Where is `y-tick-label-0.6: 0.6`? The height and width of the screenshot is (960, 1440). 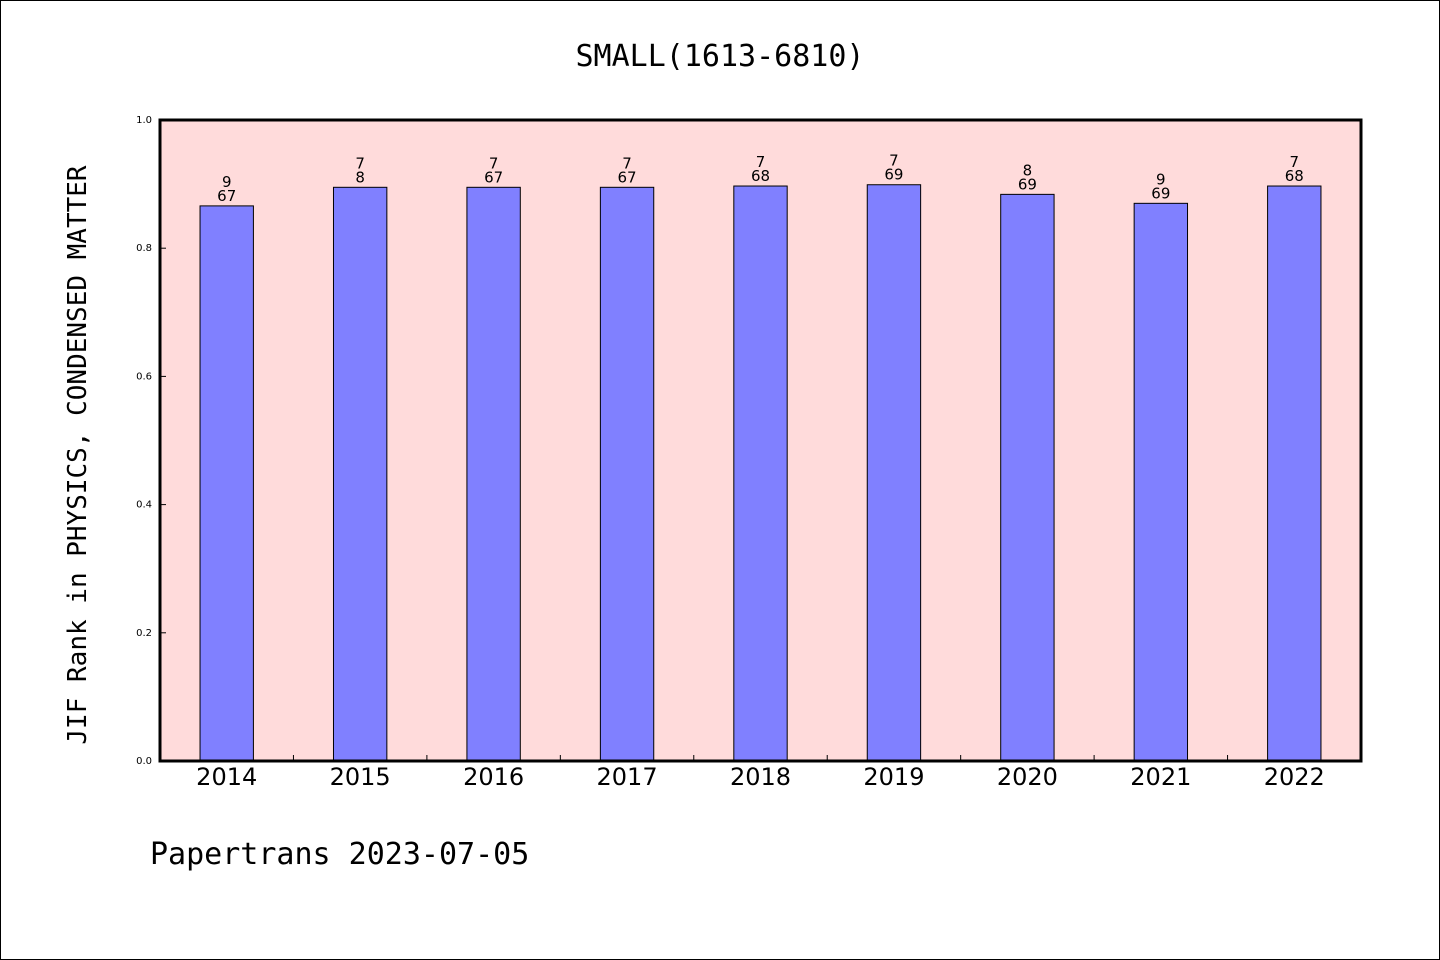
y-tick-label-0.6: 0.6 is located at coordinates (144, 376).